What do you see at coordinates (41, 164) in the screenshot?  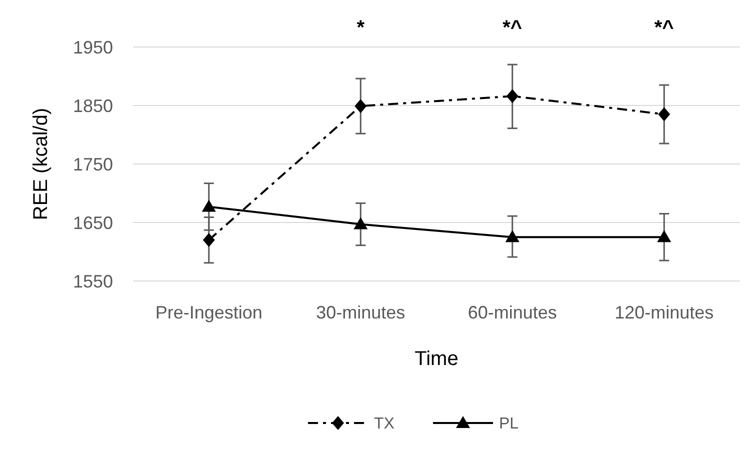 I see `y-axis-title: REE (kcal/d)` at bounding box center [41, 164].